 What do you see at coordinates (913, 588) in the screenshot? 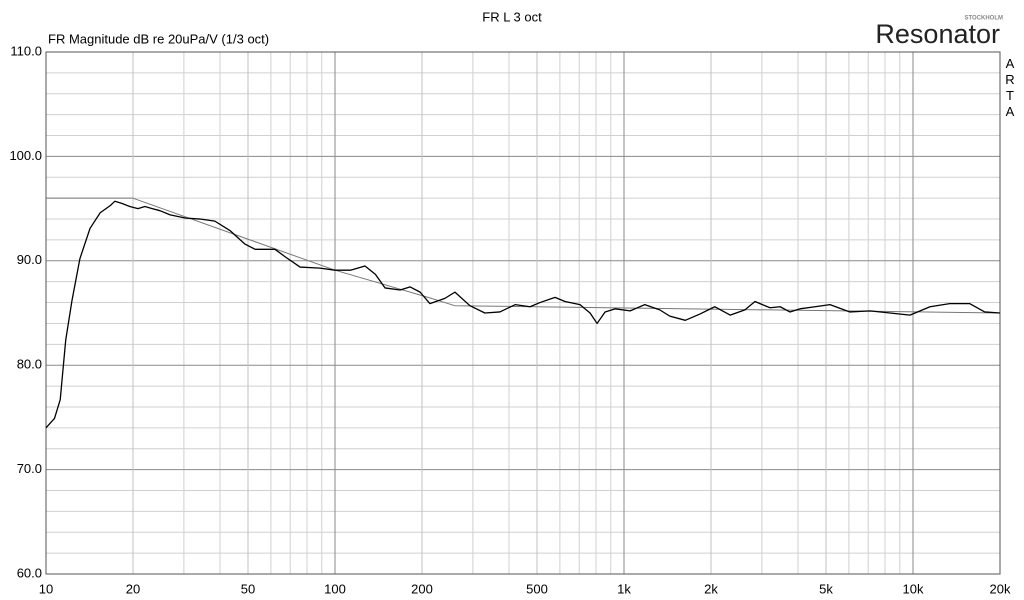
I see `x-tick-label: 10k` at bounding box center [913, 588].